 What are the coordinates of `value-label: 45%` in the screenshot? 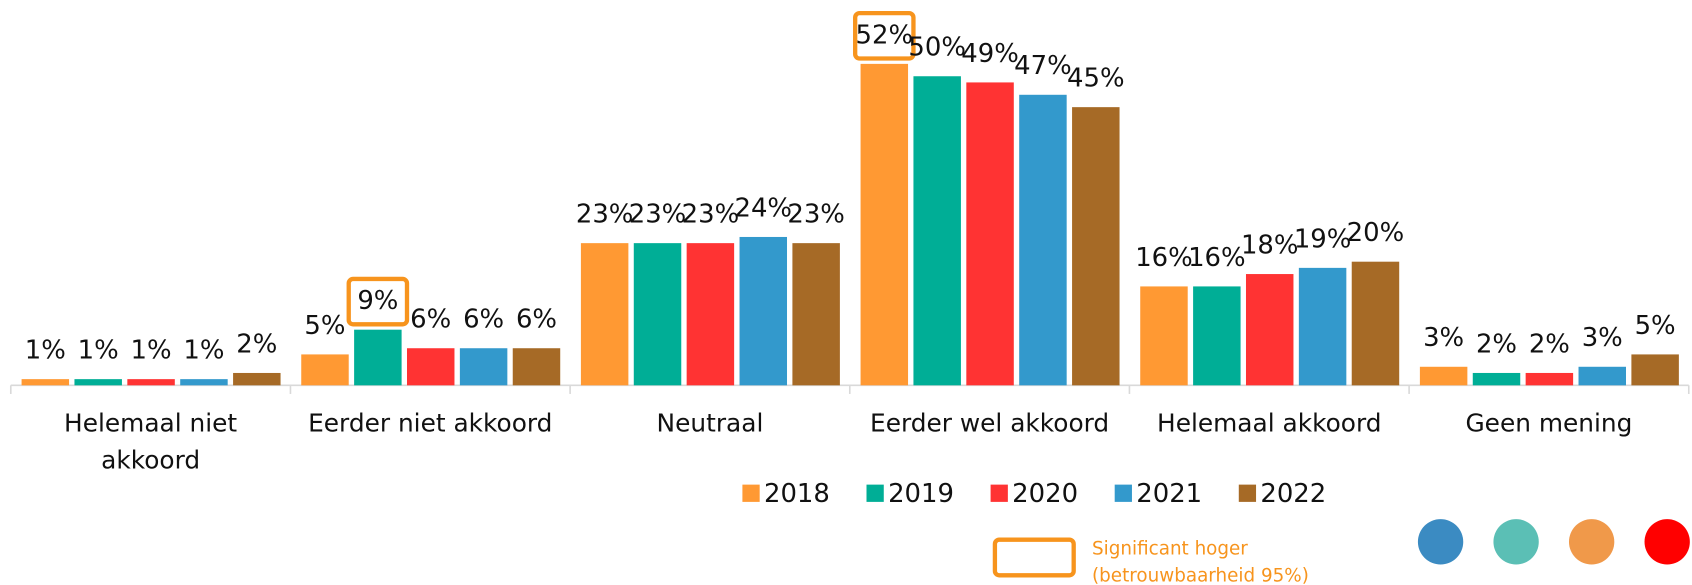 It's located at (1096, 79).